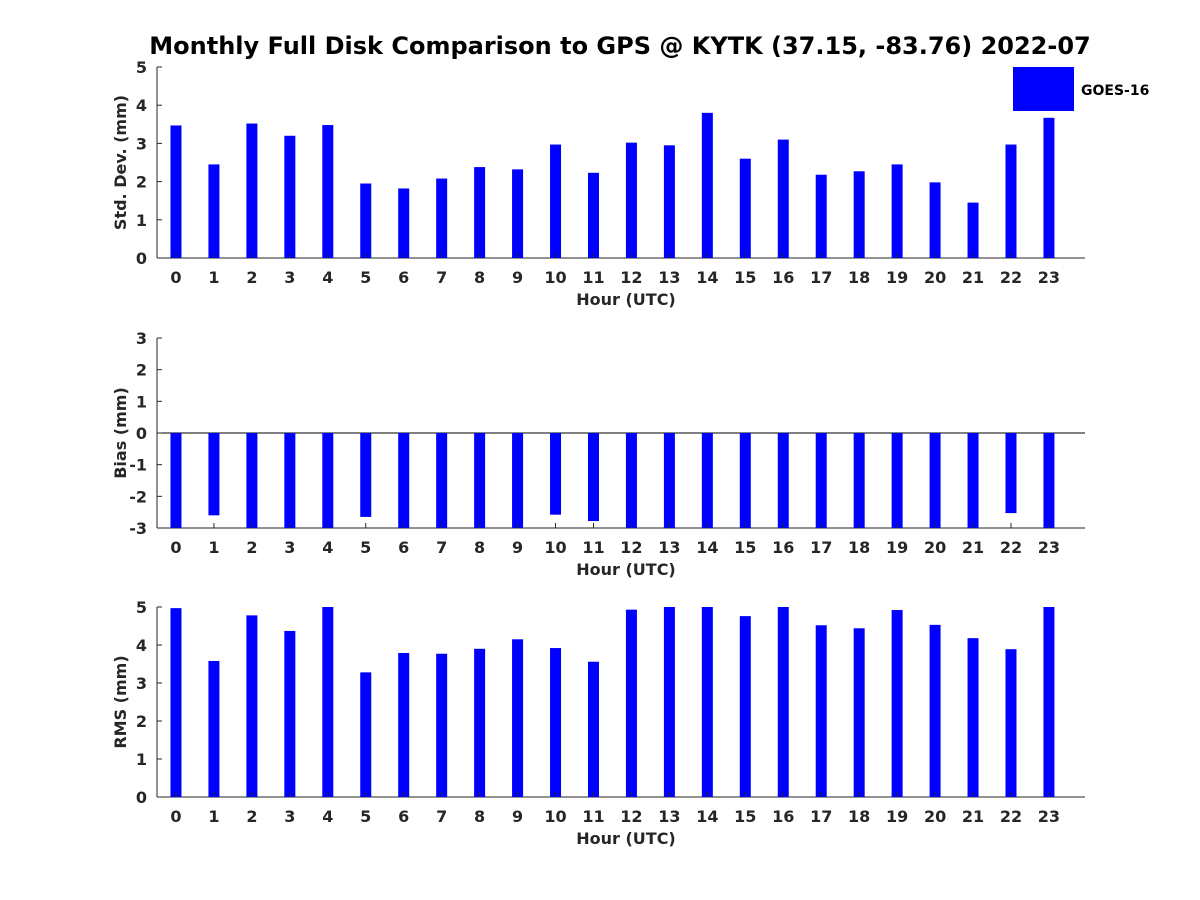 This screenshot has width=1200, height=900. I want to click on x-tick-label: 20, so click(935, 277).